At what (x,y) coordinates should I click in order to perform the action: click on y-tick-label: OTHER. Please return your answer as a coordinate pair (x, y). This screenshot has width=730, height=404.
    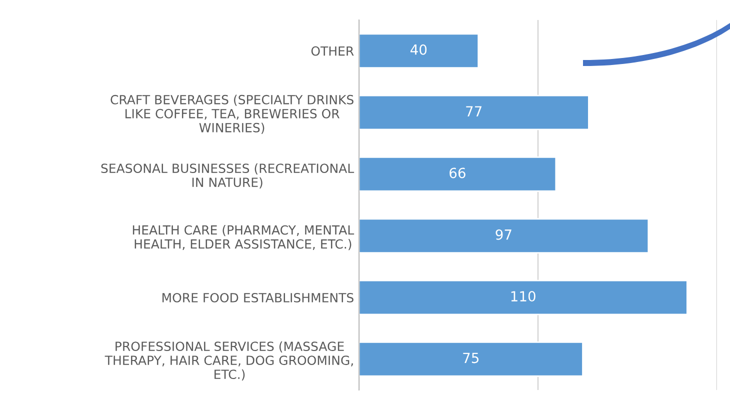
    Looking at the image, I should click on (332, 51).